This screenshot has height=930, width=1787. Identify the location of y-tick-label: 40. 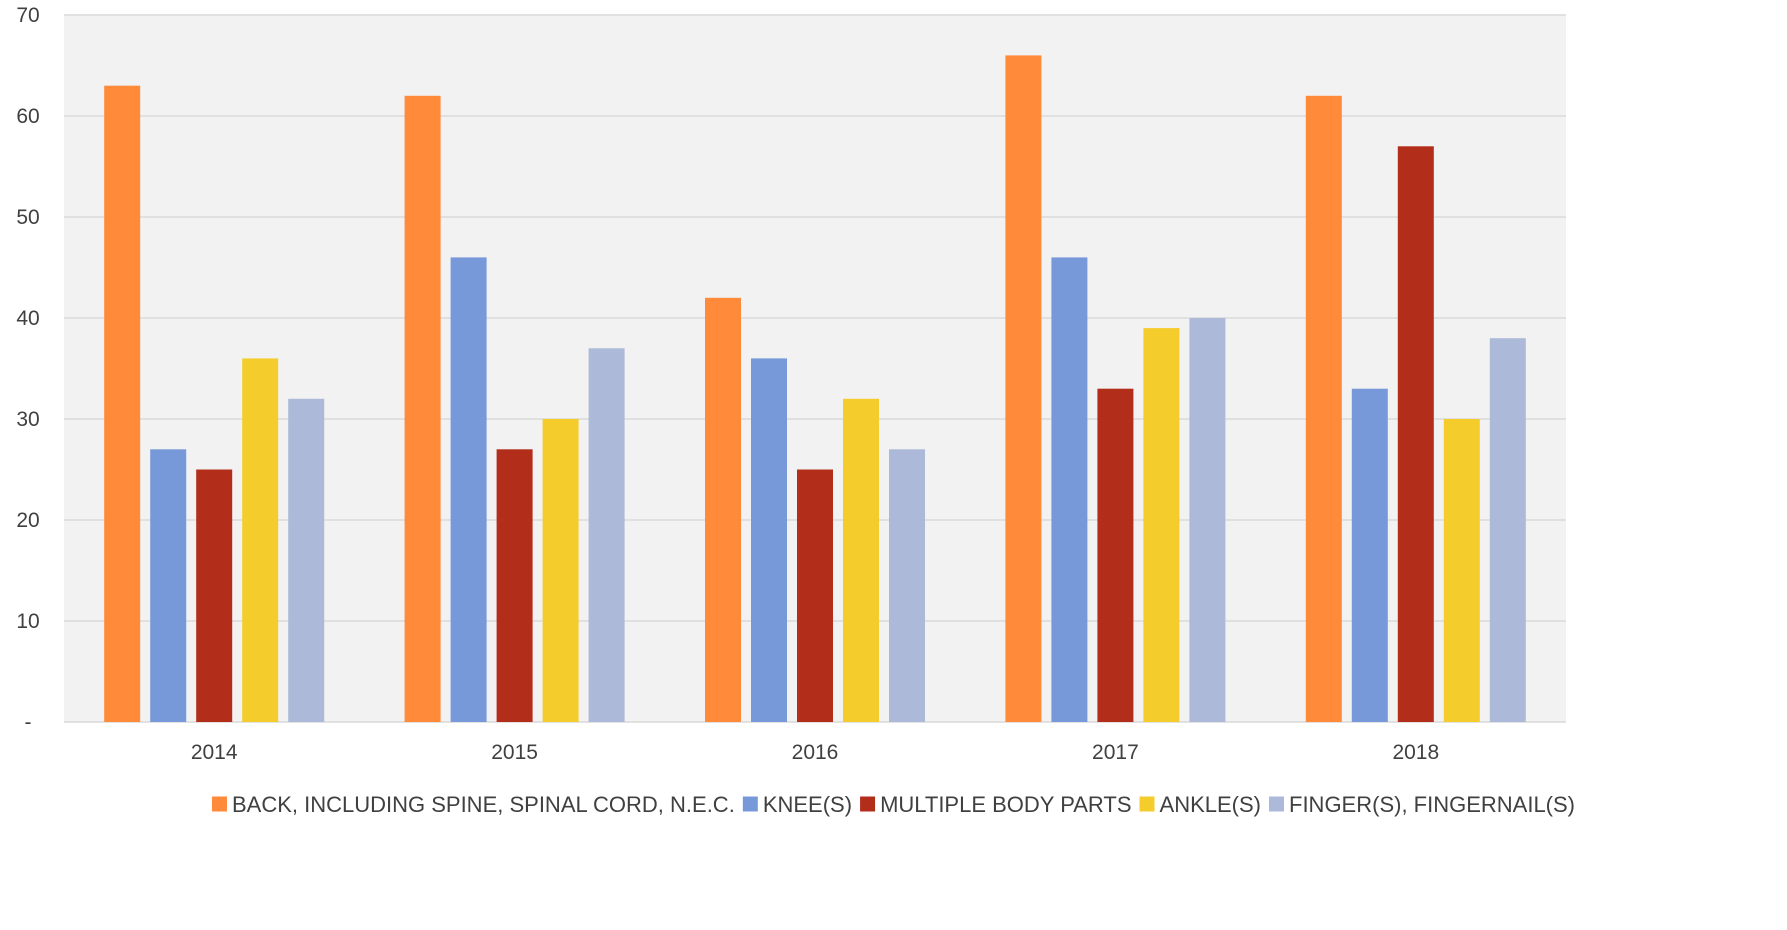
(27, 318).